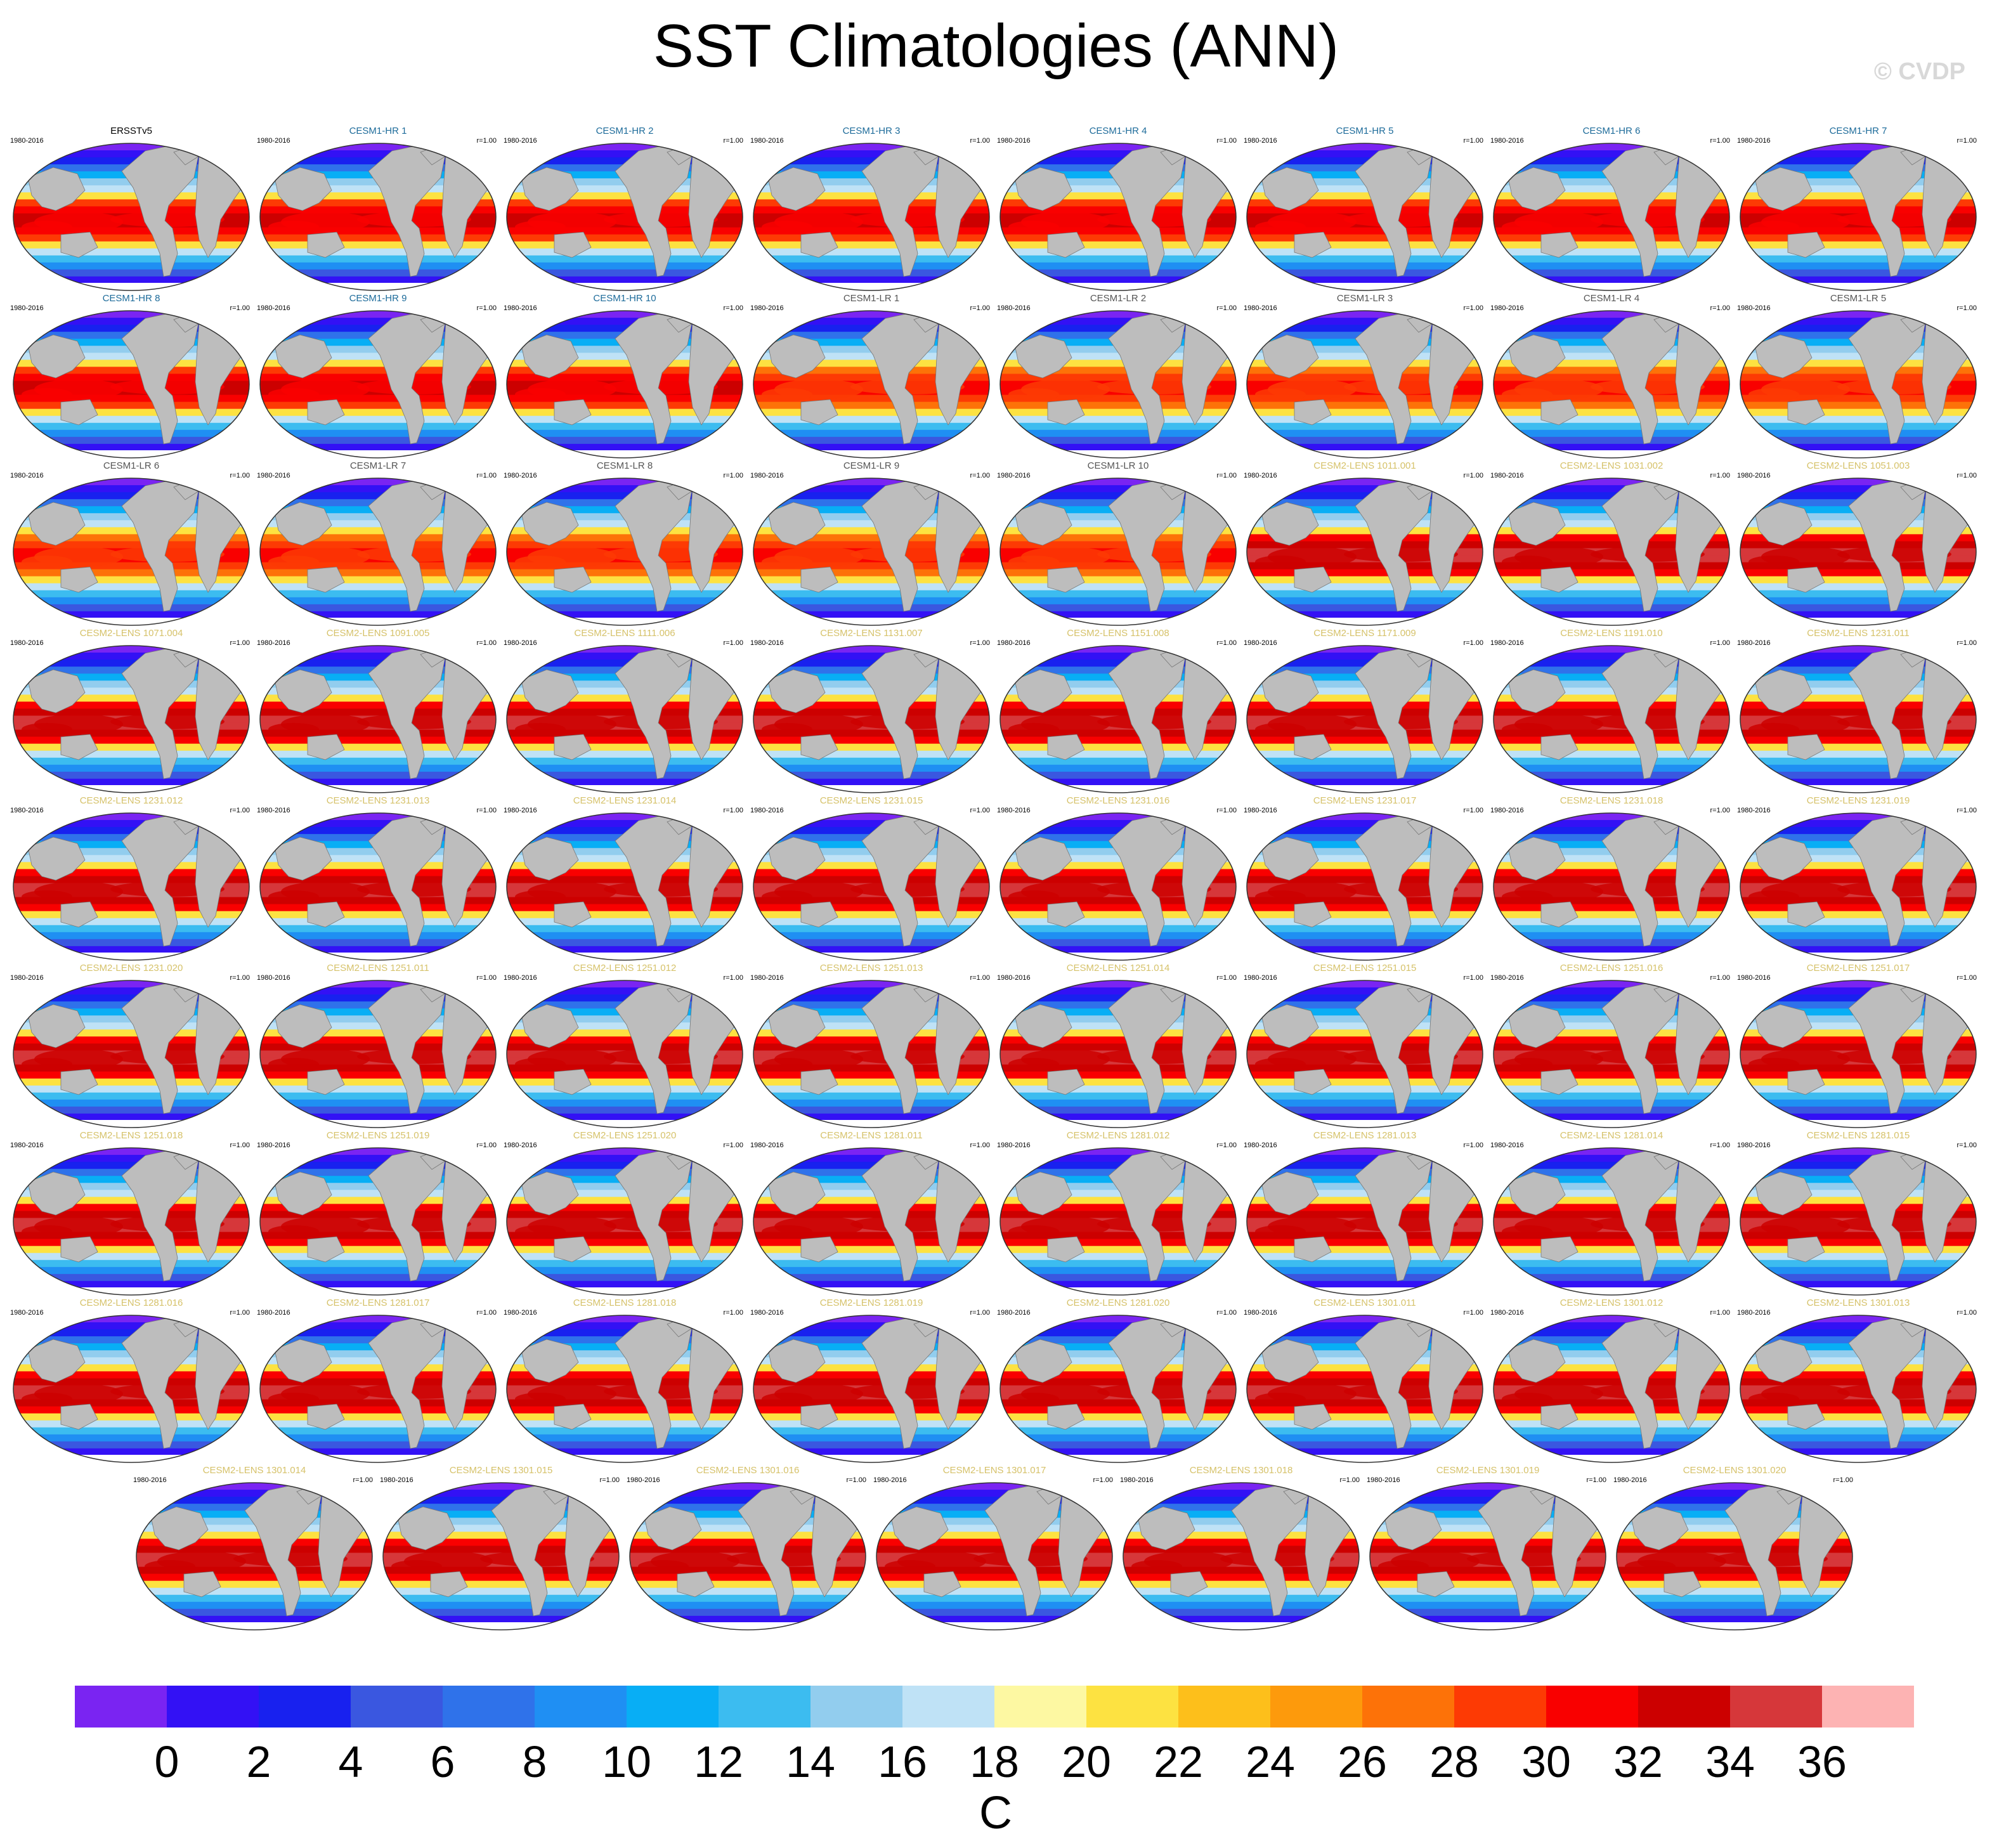 Image resolution: width=1992 pixels, height=1848 pixels. I want to click on panel-name: CESM2-LENS 1111.006, so click(624, 634).